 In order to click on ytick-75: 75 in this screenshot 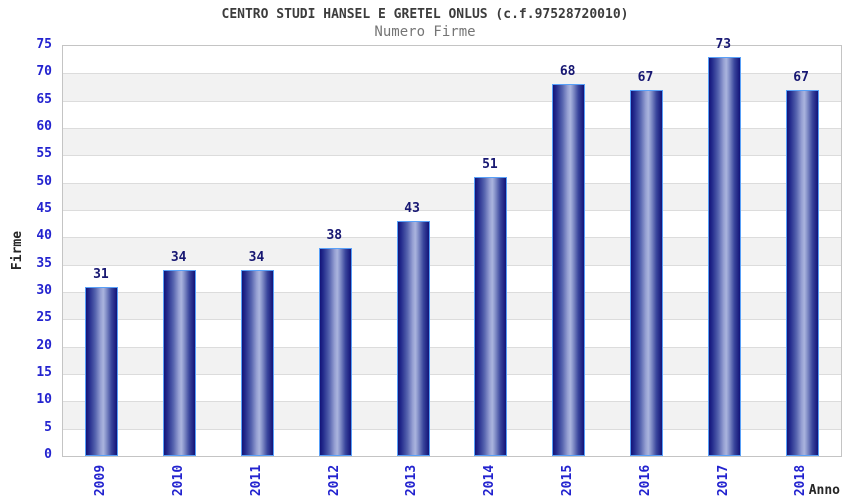, I will do `click(44, 44)`.